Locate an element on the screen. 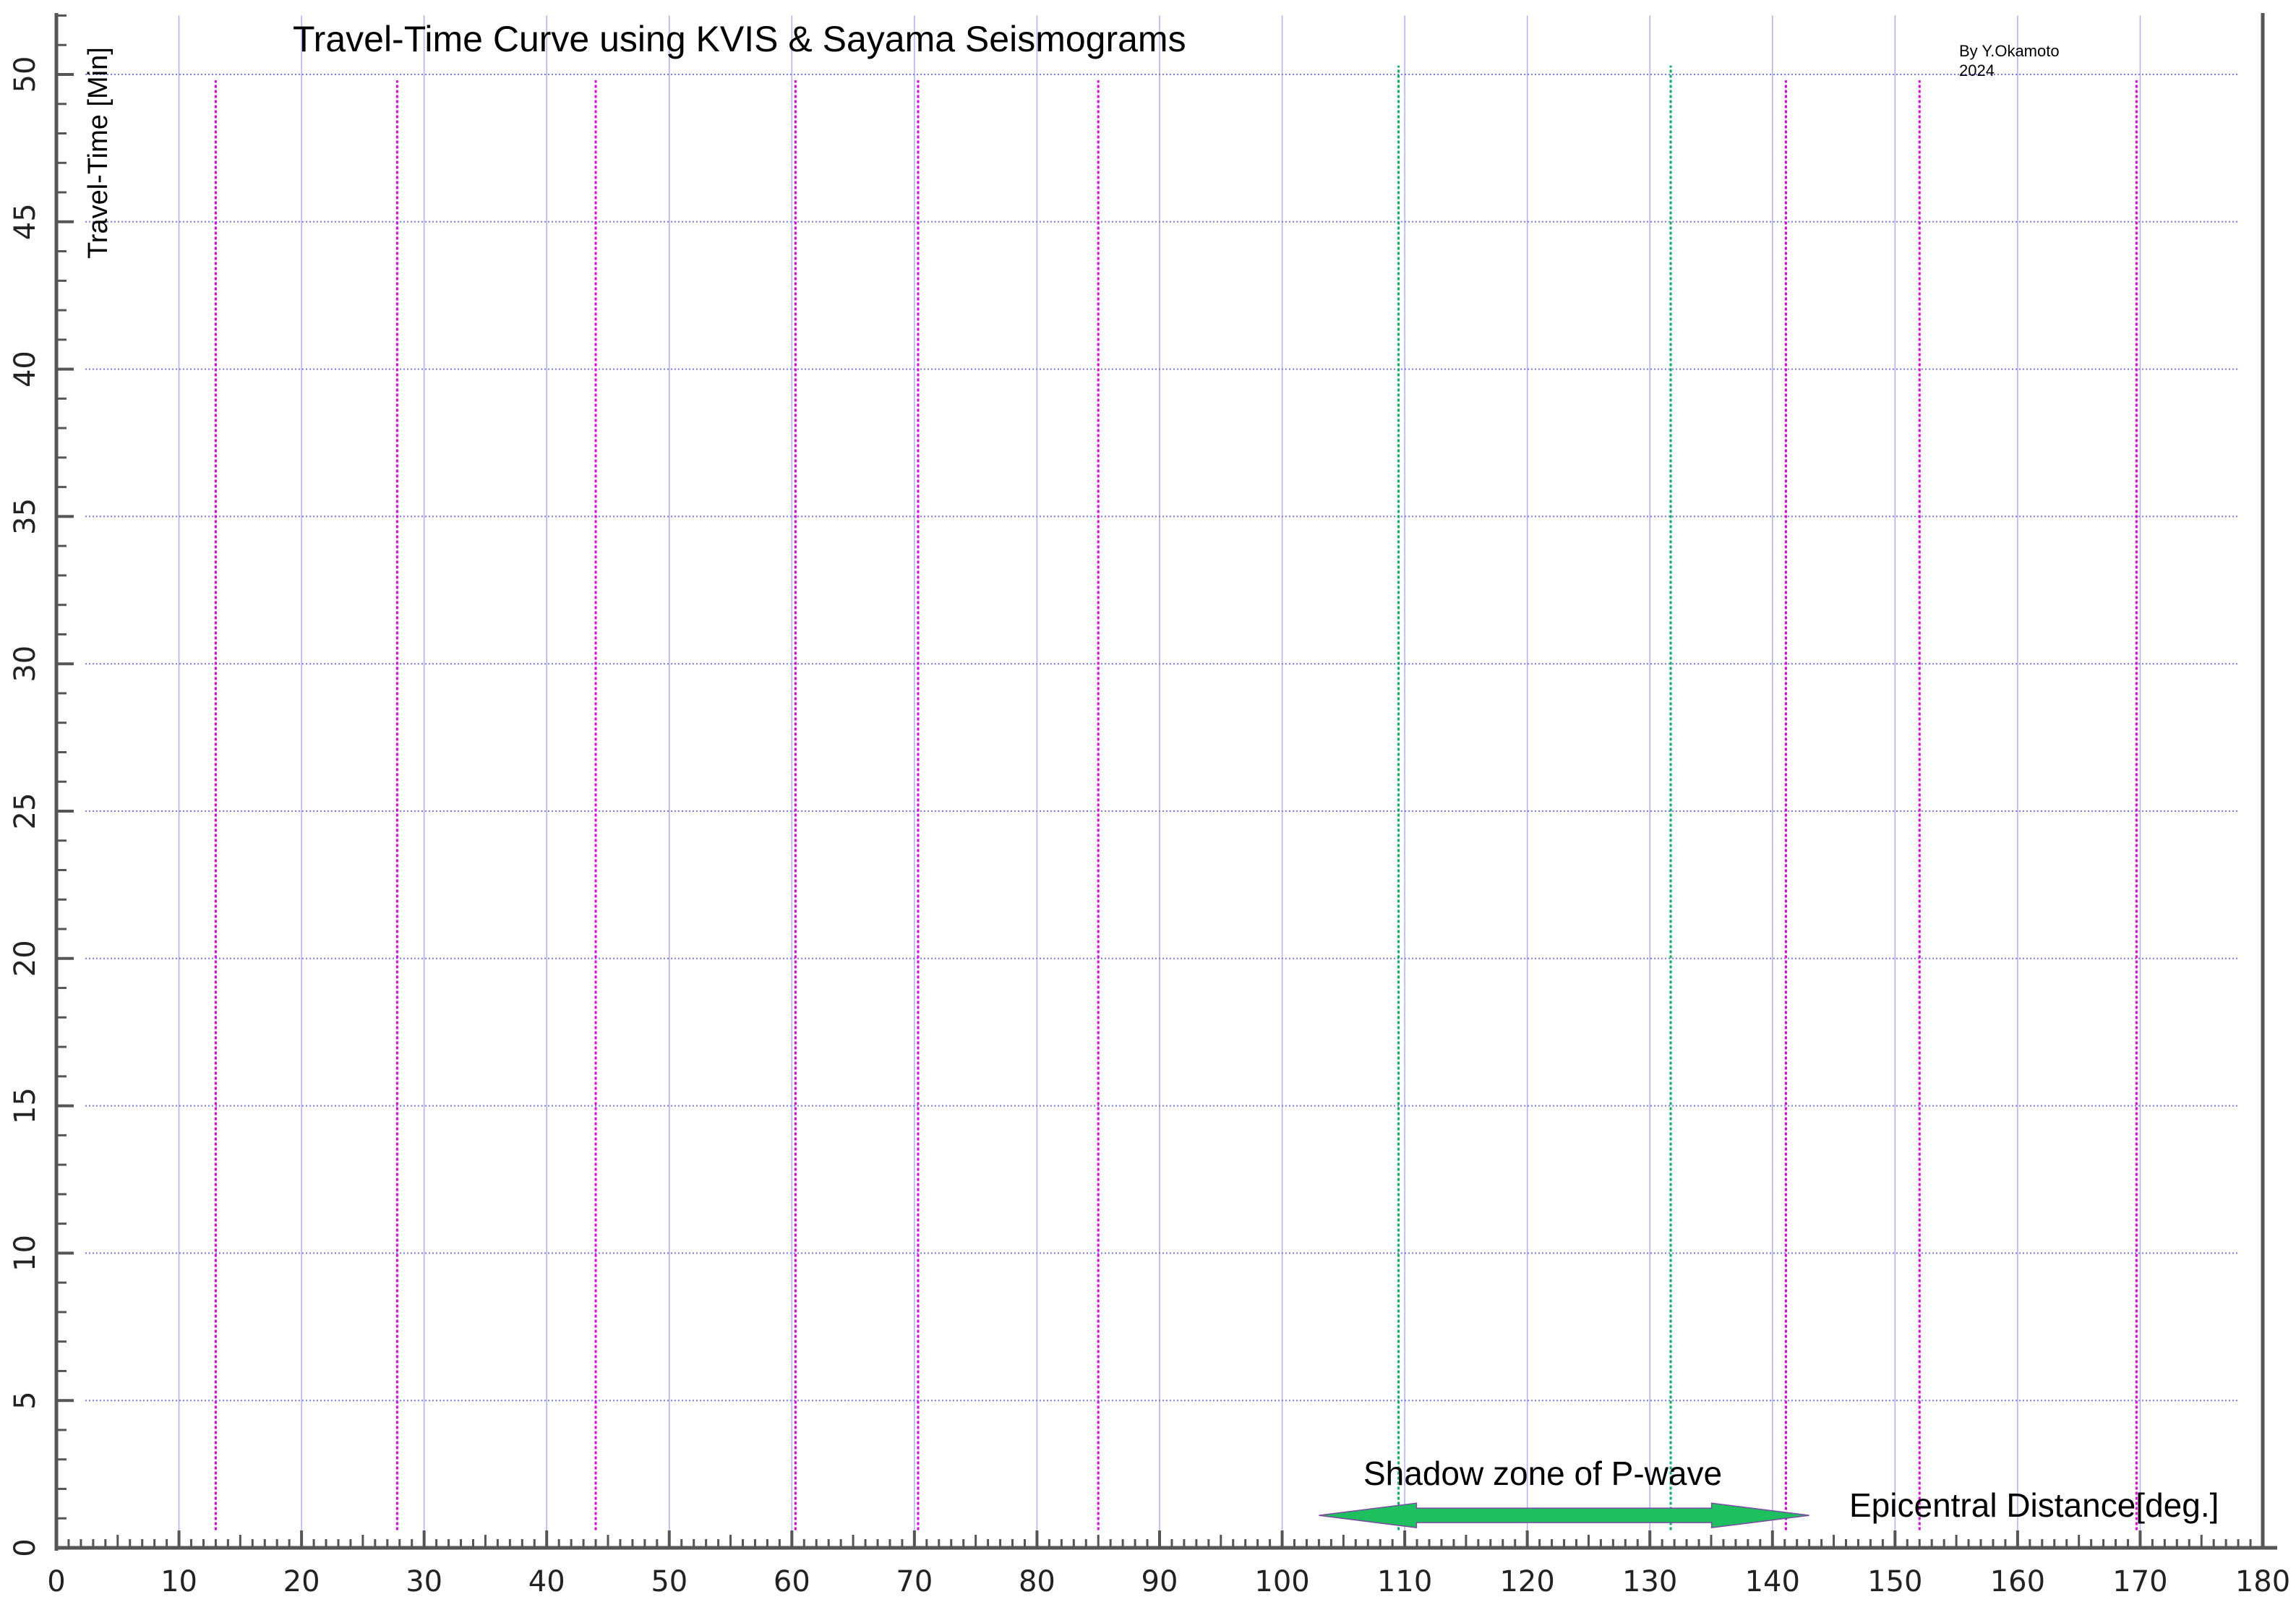  y-tick-label: 50 is located at coordinates (25, 74).